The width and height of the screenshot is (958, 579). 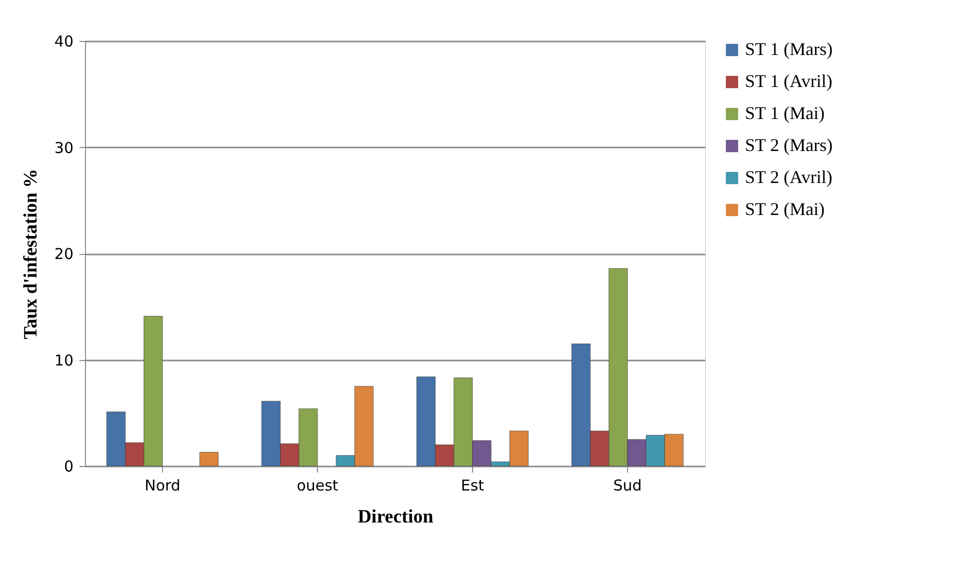 What do you see at coordinates (627, 485) in the screenshot?
I see `x-tick-label: Sud` at bounding box center [627, 485].